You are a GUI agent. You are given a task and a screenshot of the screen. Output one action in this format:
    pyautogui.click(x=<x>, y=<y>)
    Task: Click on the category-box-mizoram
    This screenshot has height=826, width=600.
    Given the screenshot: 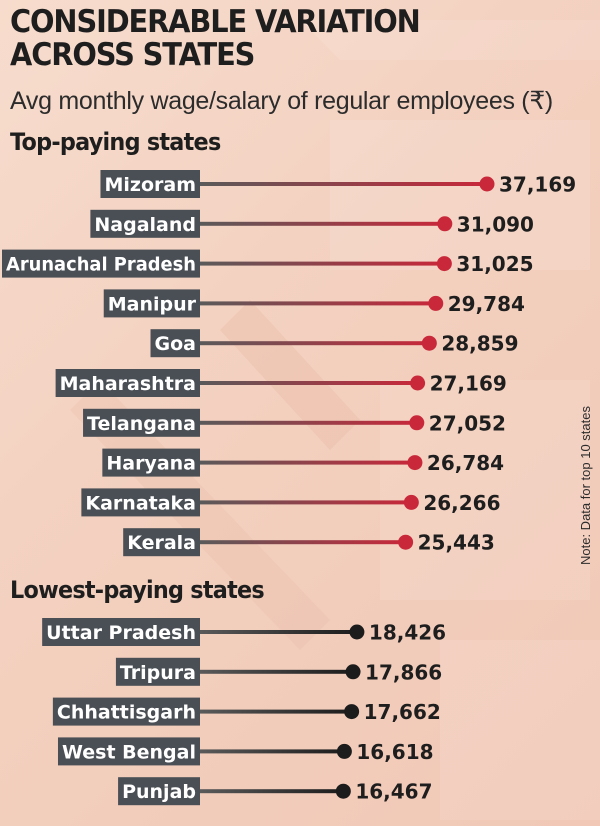 What is the action you would take?
    pyautogui.click(x=150, y=184)
    